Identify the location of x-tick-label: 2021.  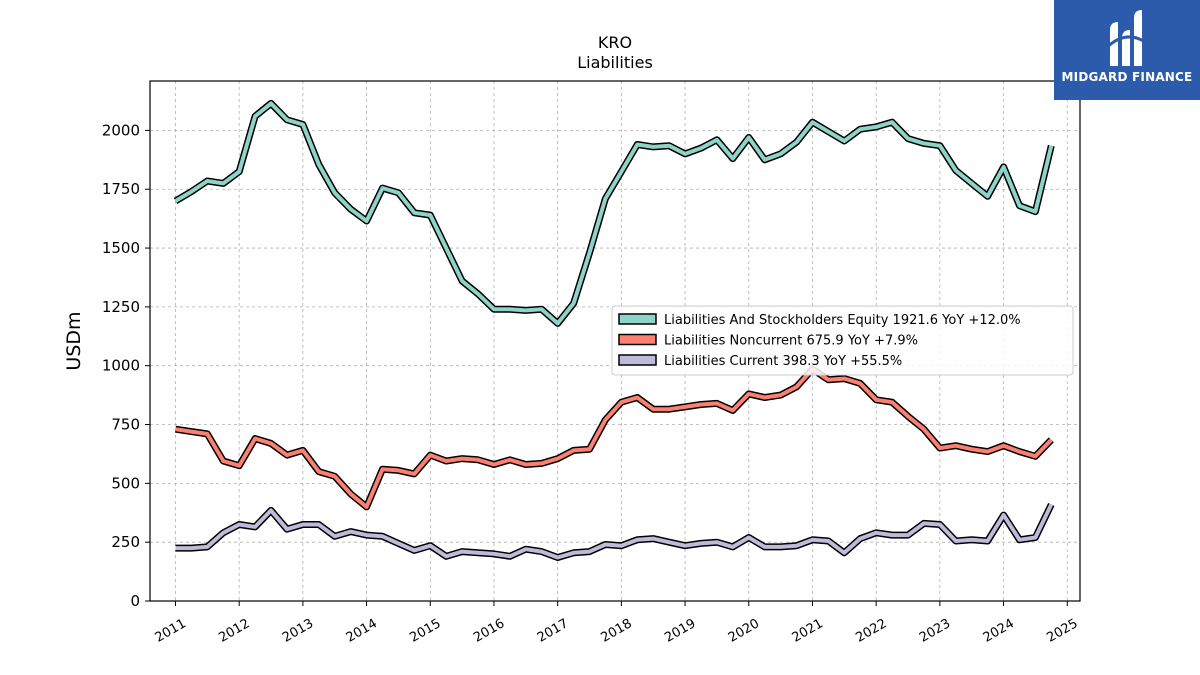
(808, 631).